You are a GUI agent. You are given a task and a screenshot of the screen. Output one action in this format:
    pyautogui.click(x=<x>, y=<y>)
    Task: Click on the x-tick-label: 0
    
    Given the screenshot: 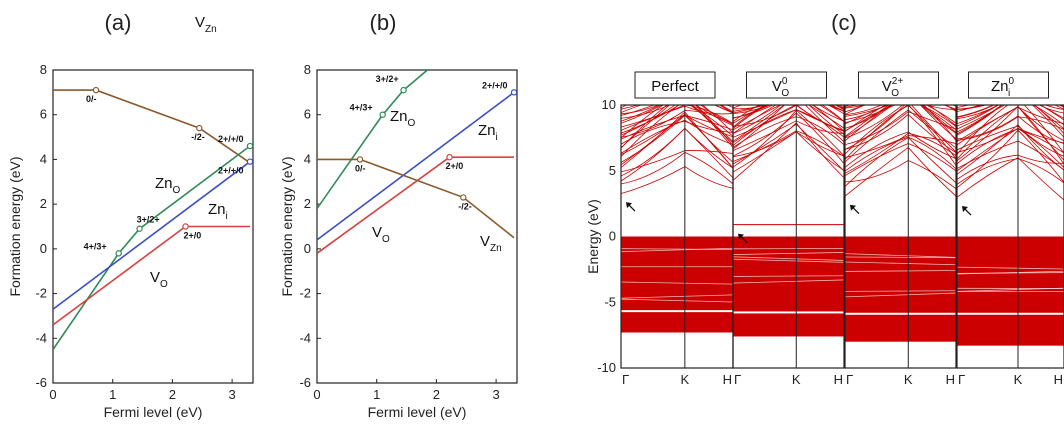 What is the action you would take?
    pyautogui.click(x=316, y=394)
    